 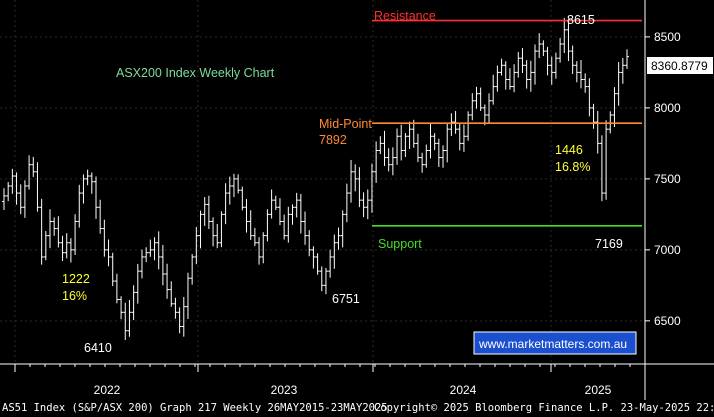 What do you see at coordinates (345, 124) in the screenshot?
I see `midpoint-label: Mid-Point` at bounding box center [345, 124].